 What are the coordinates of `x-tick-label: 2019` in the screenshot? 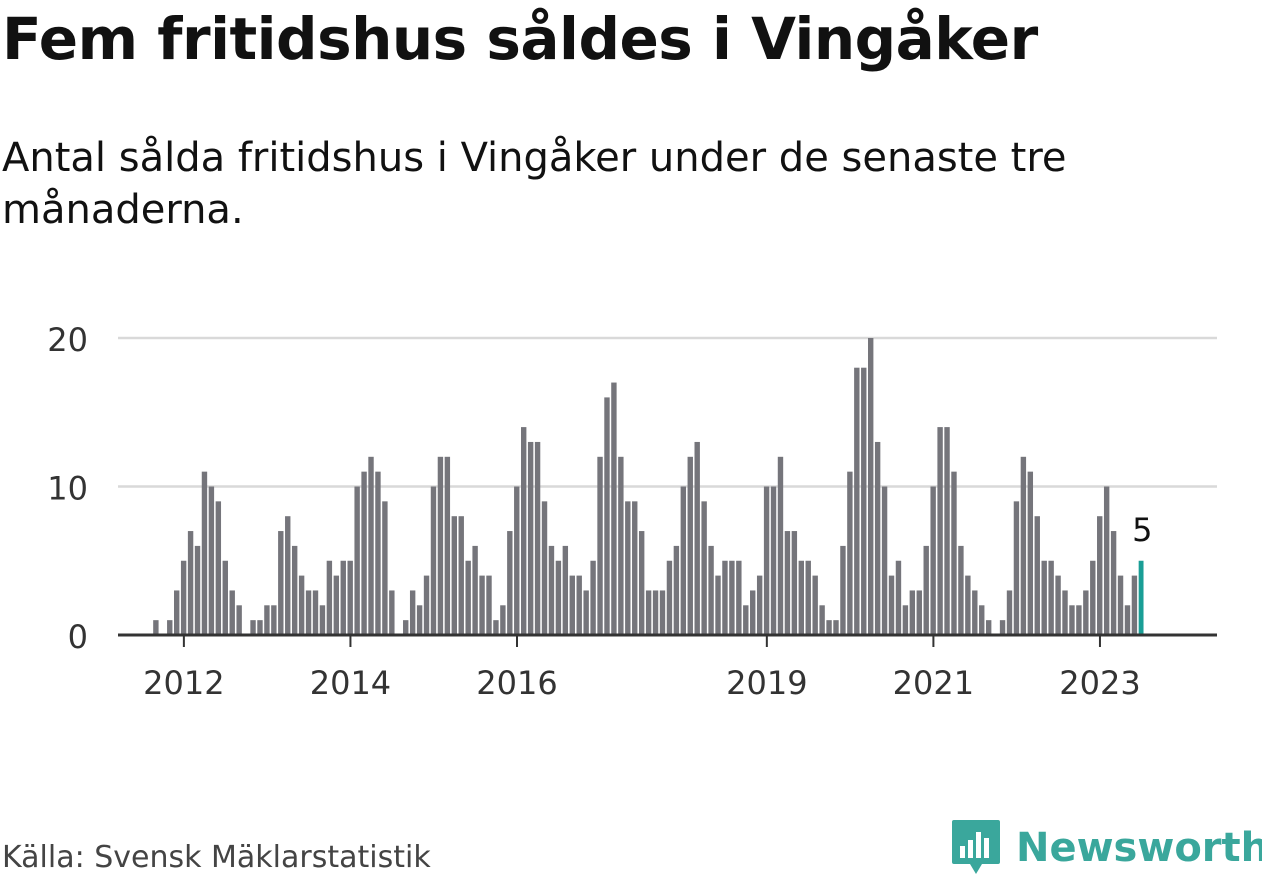 It's located at (766, 683).